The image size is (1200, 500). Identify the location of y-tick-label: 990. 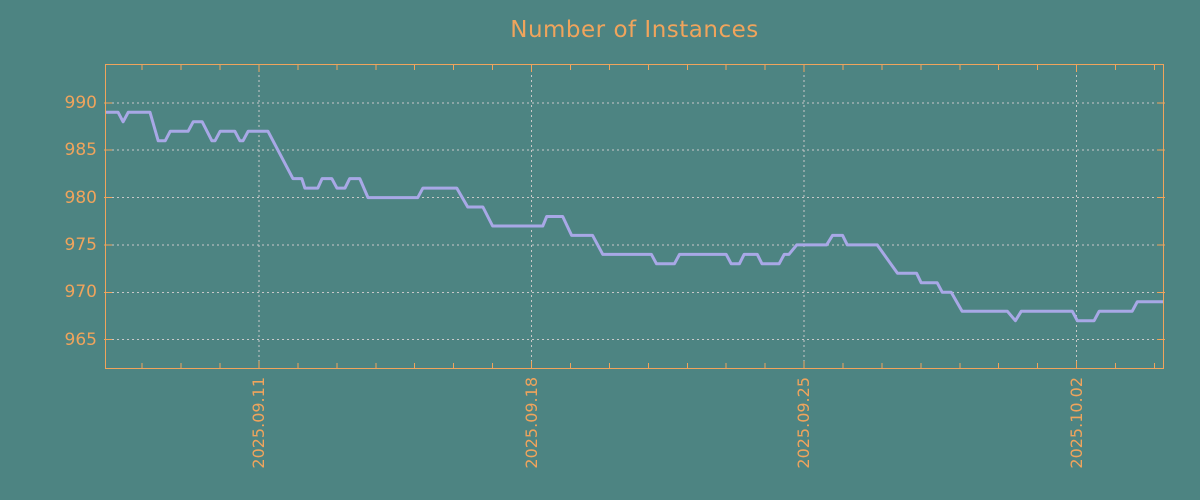
(80, 102).